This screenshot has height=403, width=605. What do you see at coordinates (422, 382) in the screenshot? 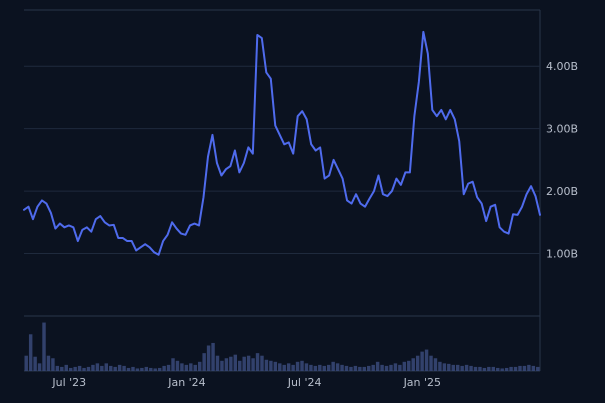
I see `x-tick-label: Jan '25` at bounding box center [422, 382].